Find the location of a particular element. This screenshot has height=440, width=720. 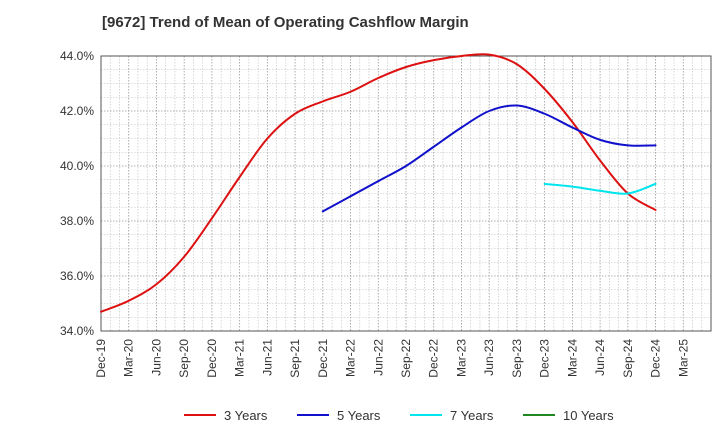

y-tick-label: 38.0% is located at coordinates (77, 221).